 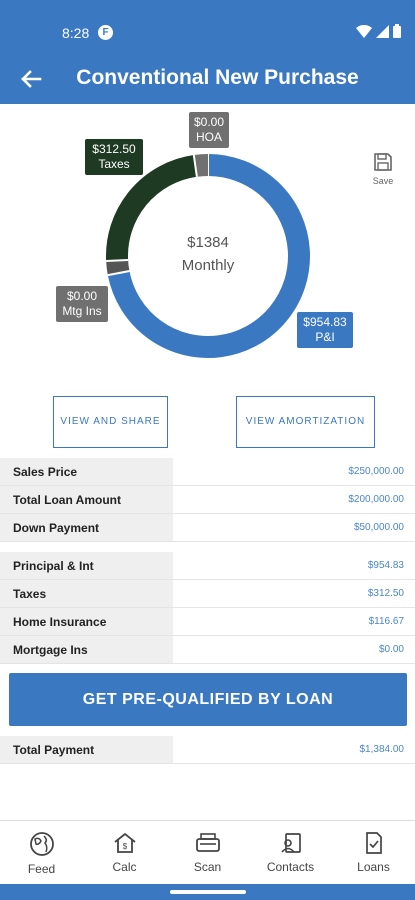 I want to click on donut-slice-hoa, so click(x=201, y=165).